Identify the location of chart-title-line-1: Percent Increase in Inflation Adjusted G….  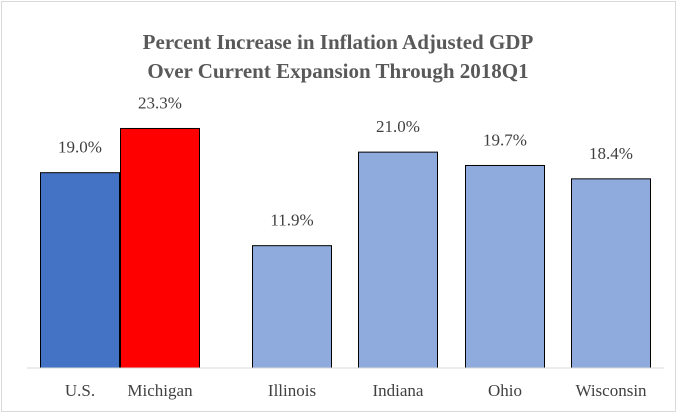
(338, 42).